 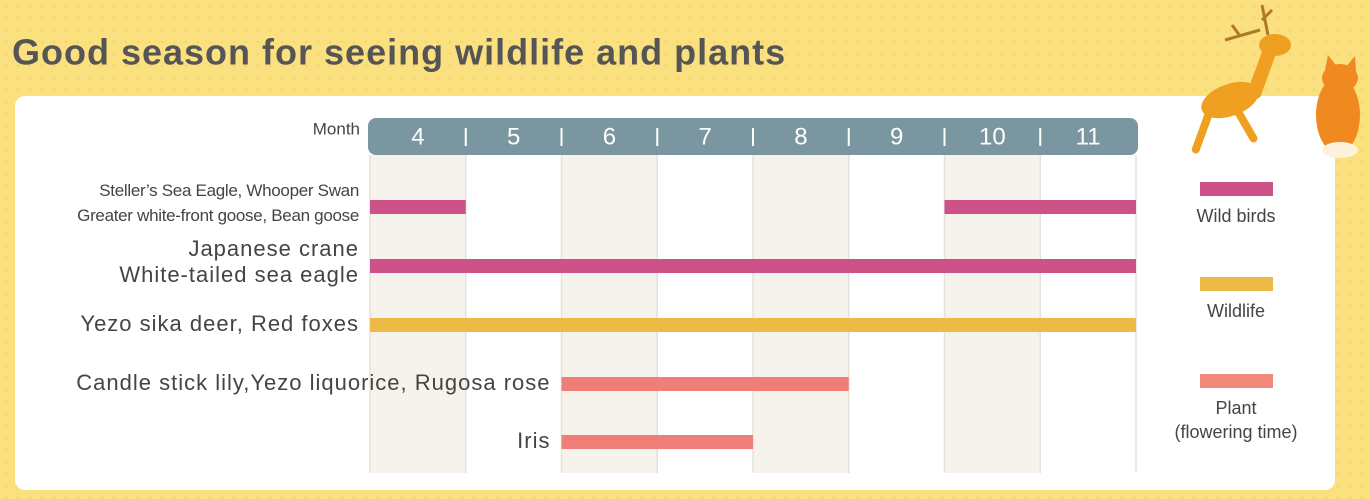 I want to click on row-label: Steller’s Sea Eagle, Whooper Swan, so click(x=229, y=190).